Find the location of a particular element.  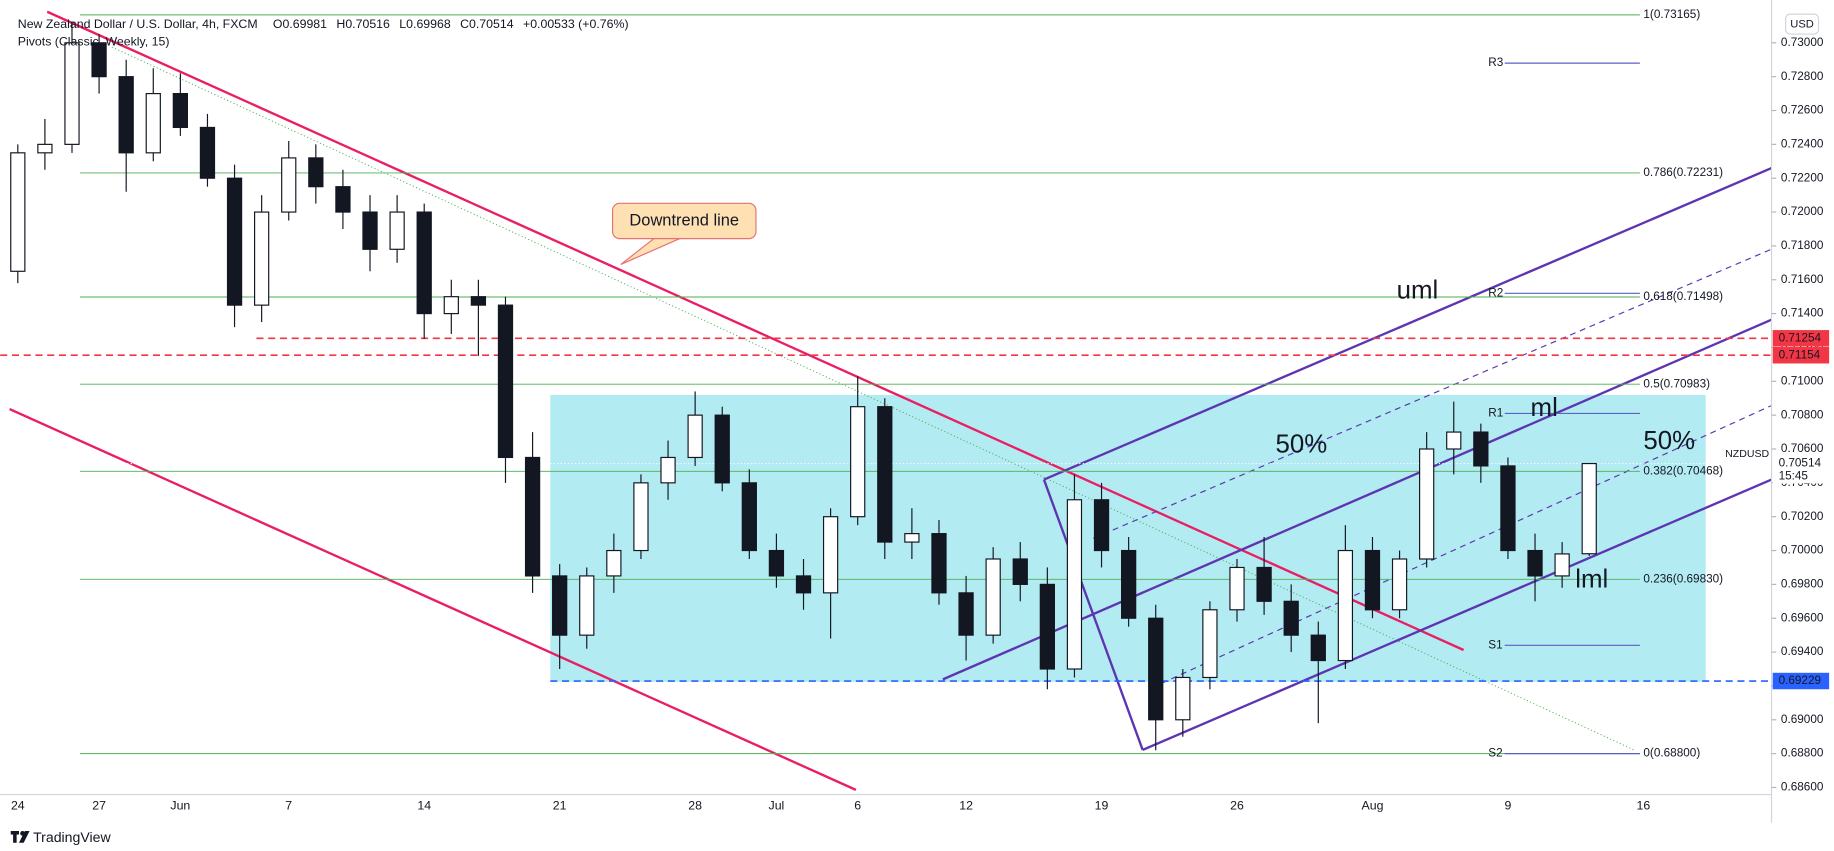

y-tick-label: 0.70600 is located at coordinates (1802, 448).